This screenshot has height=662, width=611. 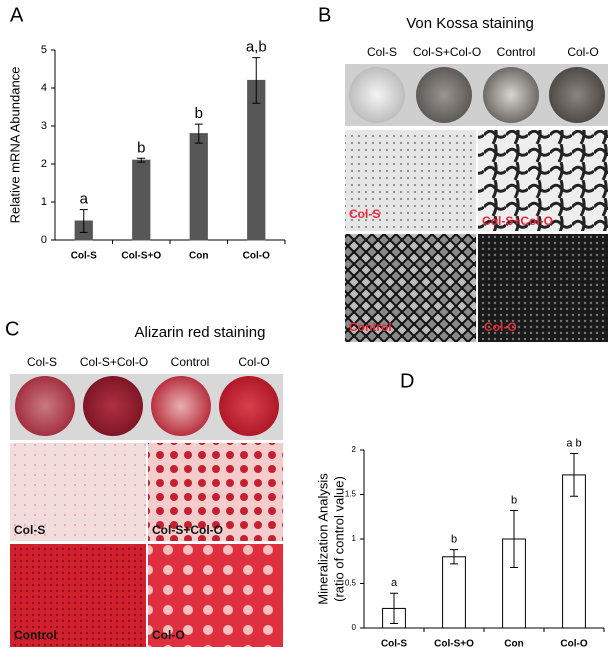 What do you see at coordinates (200, 332) in the screenshot?
I see `panel-title: Alizarin red staining` at bounding box center [200, 332].